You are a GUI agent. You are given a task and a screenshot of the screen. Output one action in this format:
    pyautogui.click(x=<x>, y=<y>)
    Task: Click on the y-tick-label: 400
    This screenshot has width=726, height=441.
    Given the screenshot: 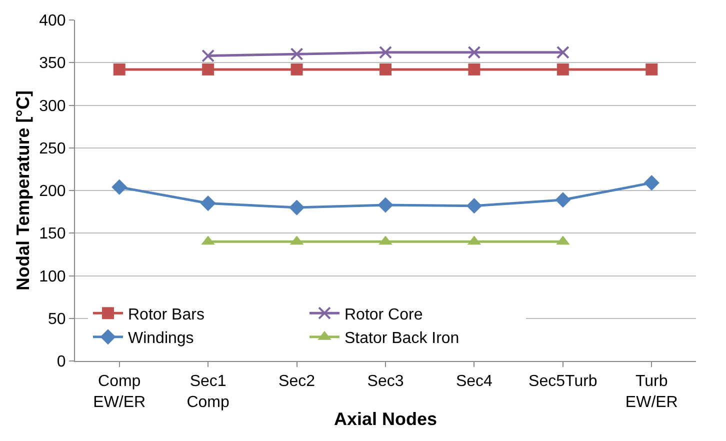 What is the action you would take?
    pyautogui.click(x=52, y=21)
    